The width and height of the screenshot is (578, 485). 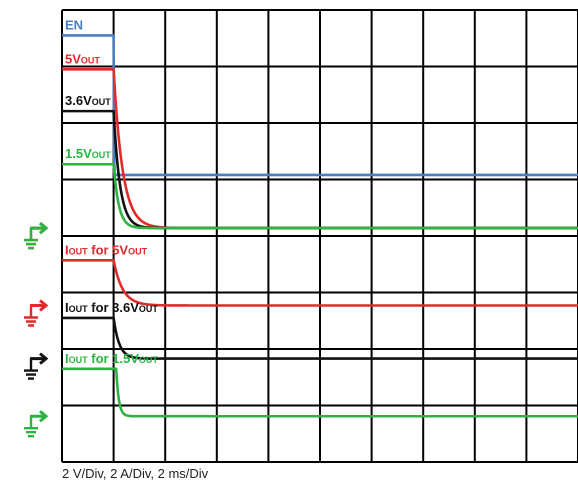 What do you see at coordinates (111, 358) in the screenshot?
I see `trace-label-6: IOUT for 1.5VOUT` at bounding box center [111, 358].